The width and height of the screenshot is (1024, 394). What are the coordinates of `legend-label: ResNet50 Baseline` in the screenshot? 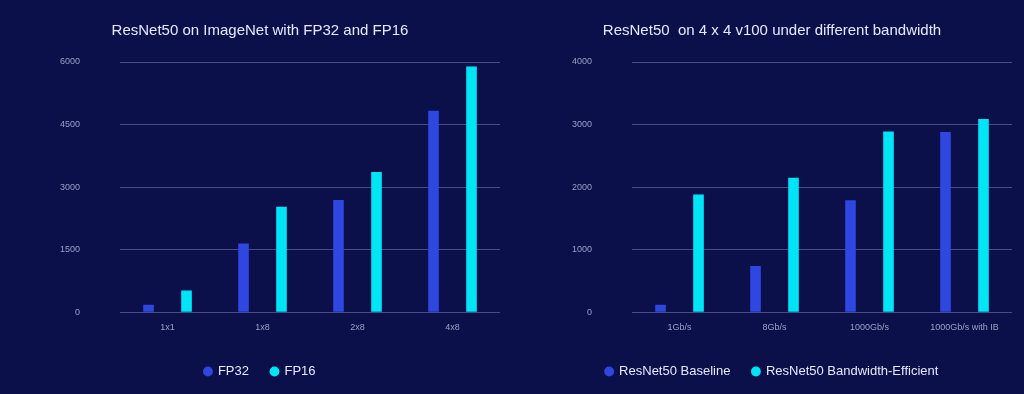 It's located at (675, 371).